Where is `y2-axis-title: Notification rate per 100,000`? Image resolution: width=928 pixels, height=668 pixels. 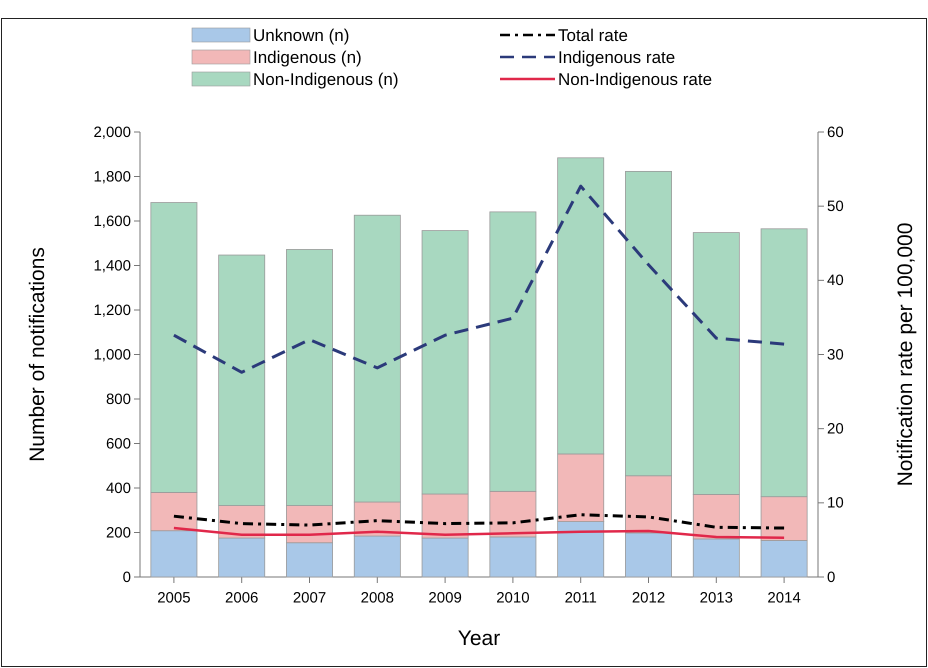 y2-axis-title: Notification rate per 100,000 is located at coordinates (905, 354).